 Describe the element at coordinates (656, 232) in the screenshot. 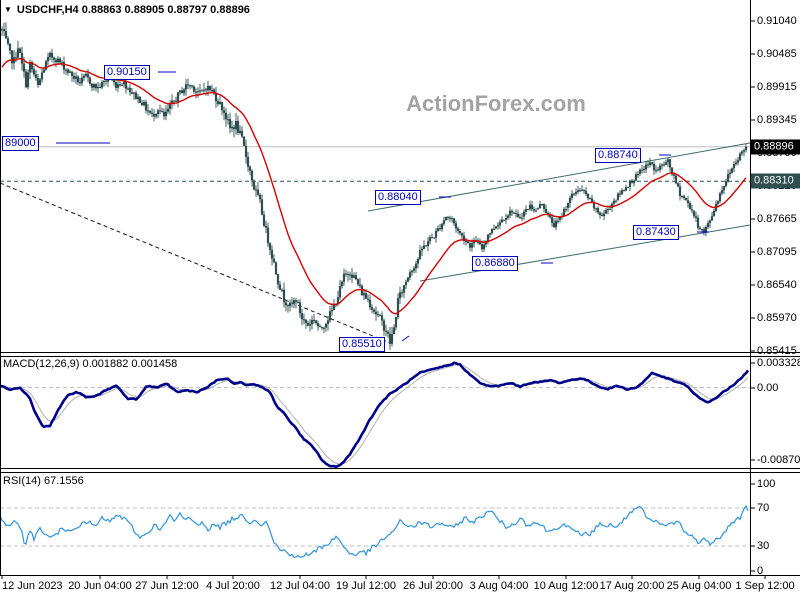

I see `price-tag: 0.87430` at that location.